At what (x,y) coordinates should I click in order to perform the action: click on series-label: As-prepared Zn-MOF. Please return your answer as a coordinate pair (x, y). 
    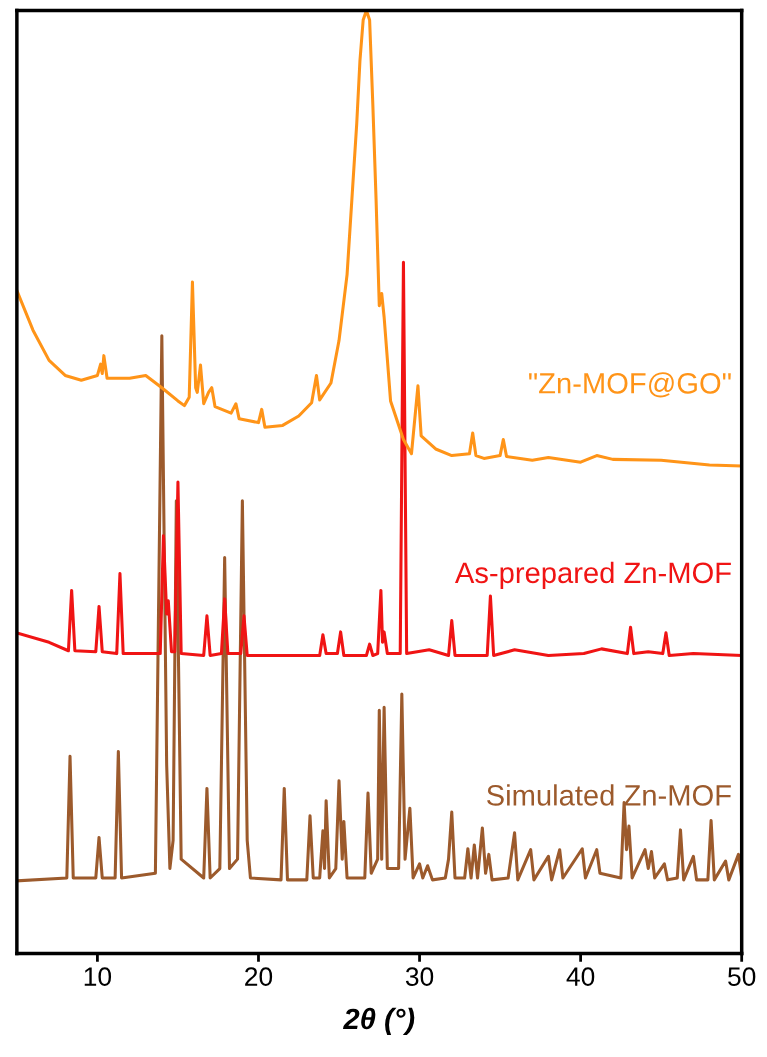
    Looking at the image, I should click on (592, 575).